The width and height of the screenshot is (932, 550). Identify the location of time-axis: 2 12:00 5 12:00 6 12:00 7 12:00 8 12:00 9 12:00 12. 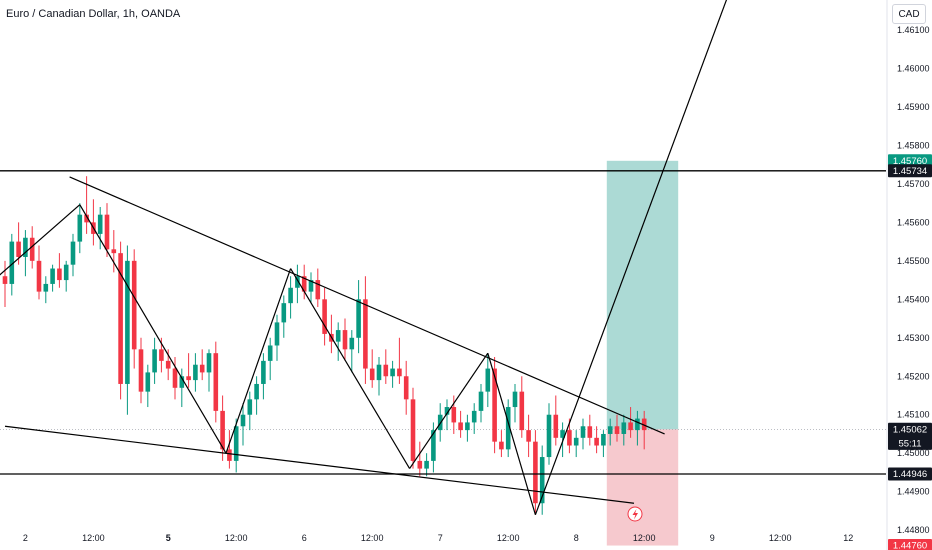
(438, 538).